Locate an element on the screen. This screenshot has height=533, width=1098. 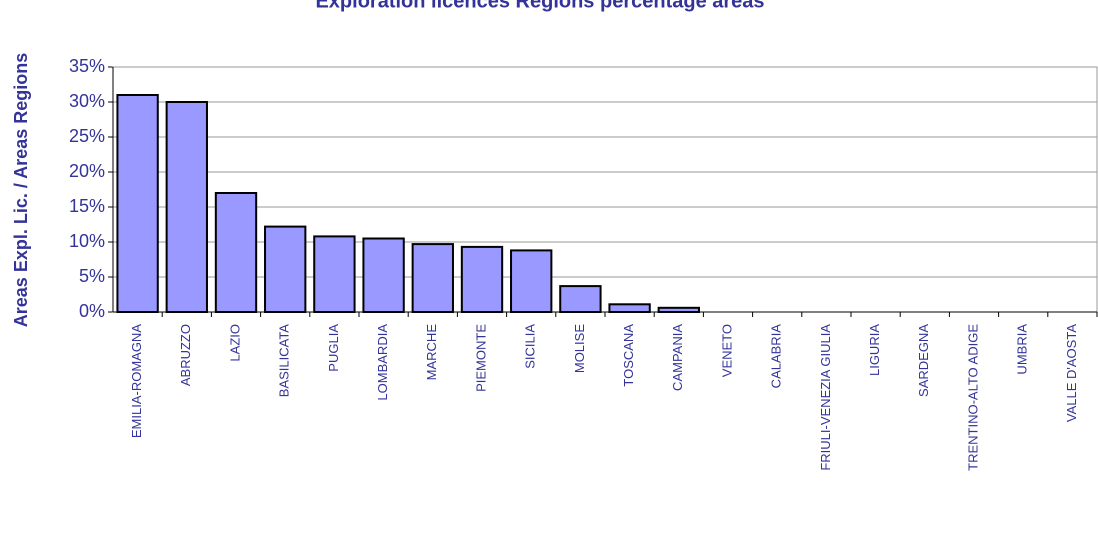
y-tick-label: 5% is located at coordinates (92, 276).